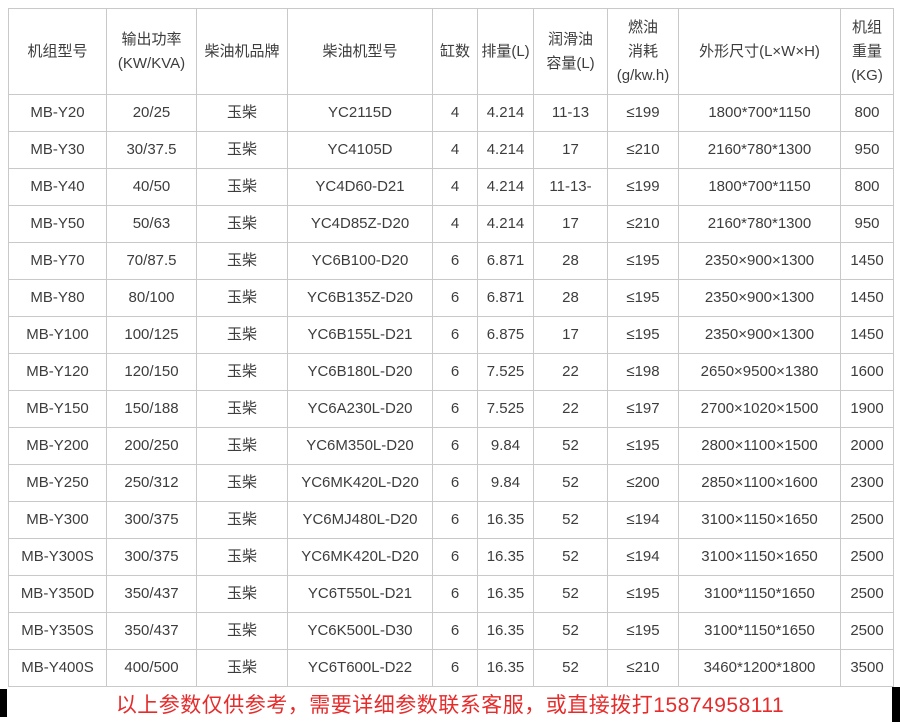  Describe the element at coordinates (505, 298) in the screenshot. I see `cell-displacement: 6.871` at that location.